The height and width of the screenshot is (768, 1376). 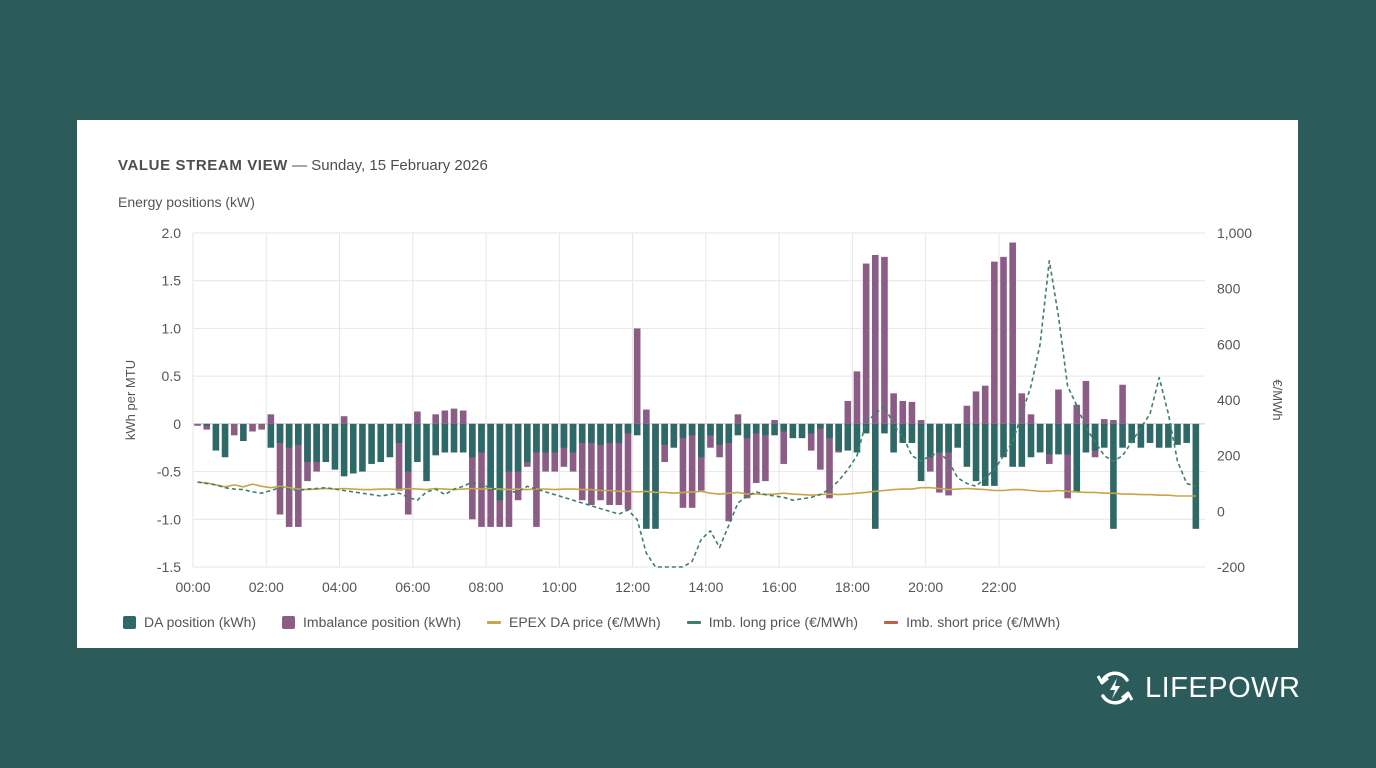 I want to click on legend-imbalance-swatch, so click(x=289, y=622).